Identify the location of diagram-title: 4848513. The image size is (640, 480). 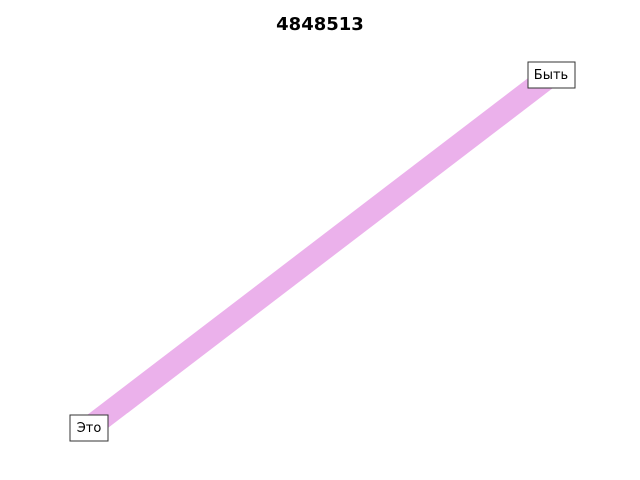
(320, 24).